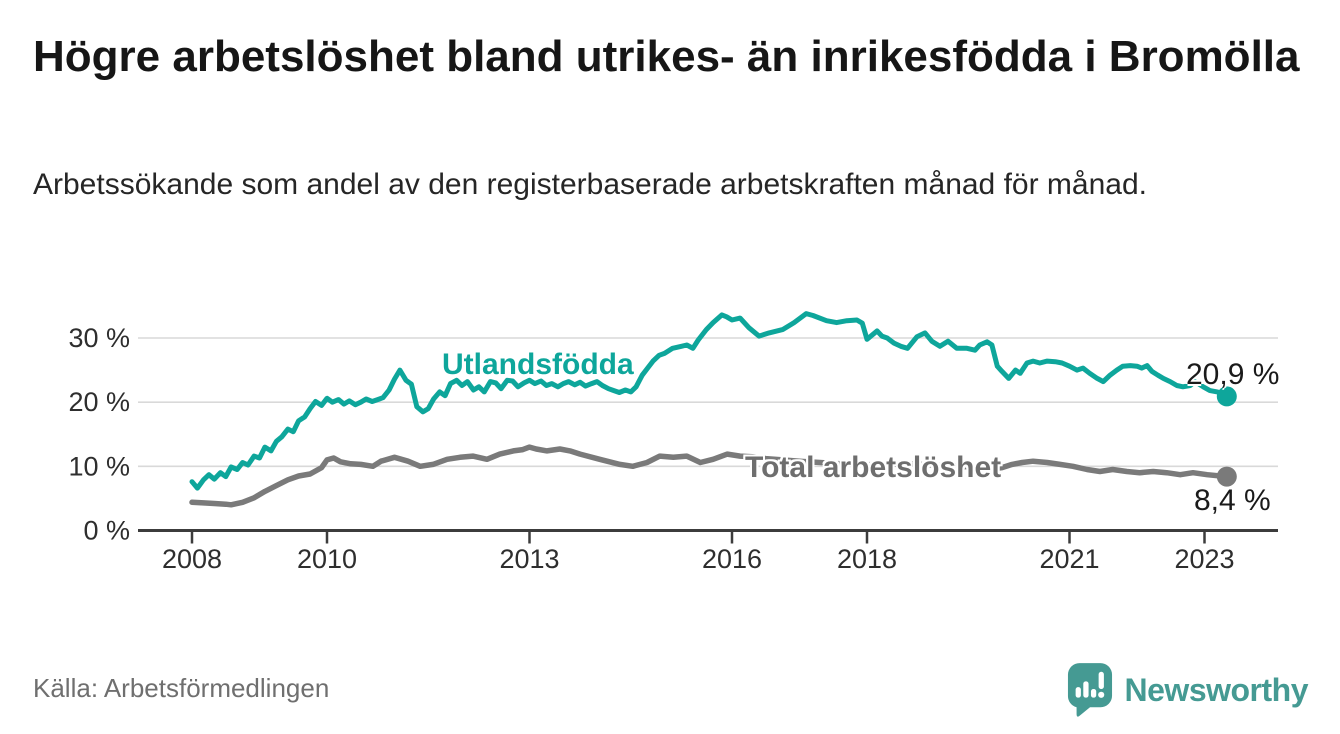 The width and height of the screenshot is (1340, 734). Describe the element at coordinates (873, 467) in the screenshot. I see `series-label-total-arbetsloshet: Total arbetslöshet` at that location.